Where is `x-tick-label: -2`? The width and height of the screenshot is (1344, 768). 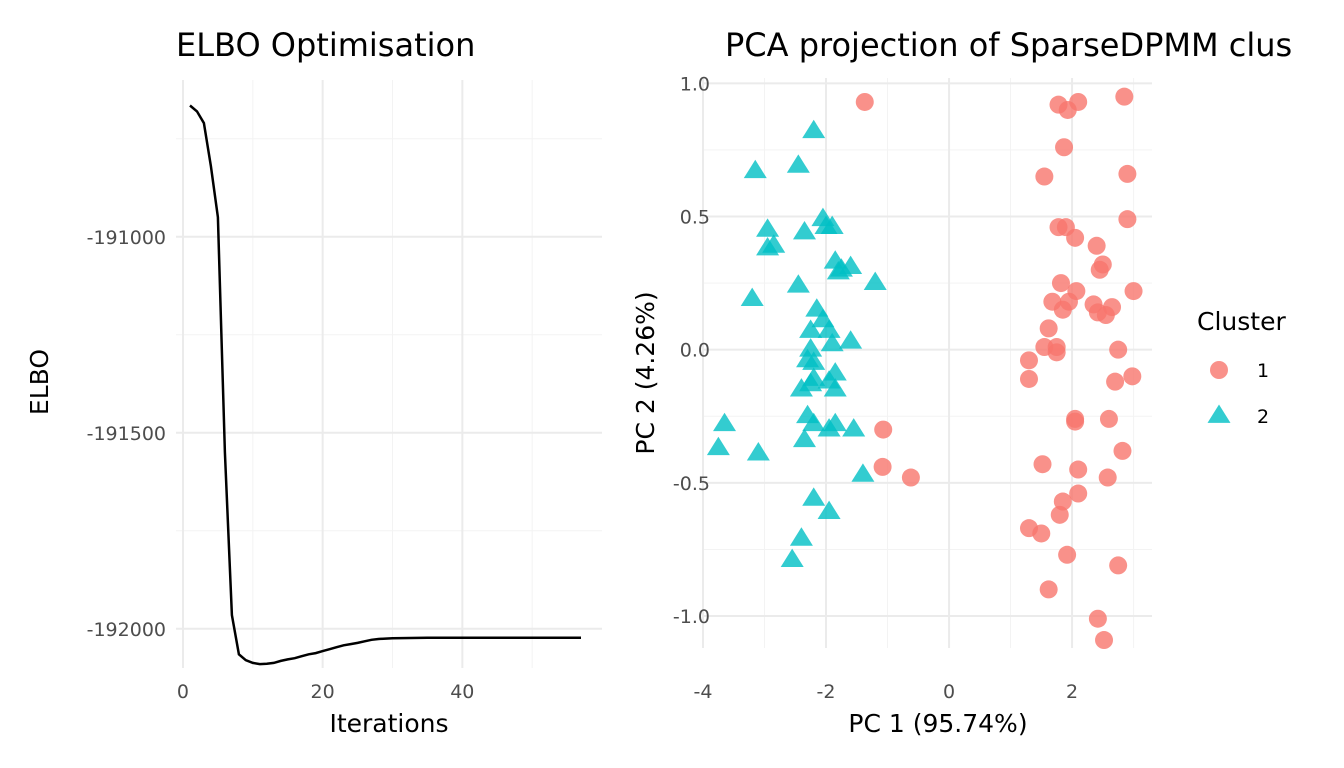 x-tick-label: -2 is located at coordinates (826, 692).